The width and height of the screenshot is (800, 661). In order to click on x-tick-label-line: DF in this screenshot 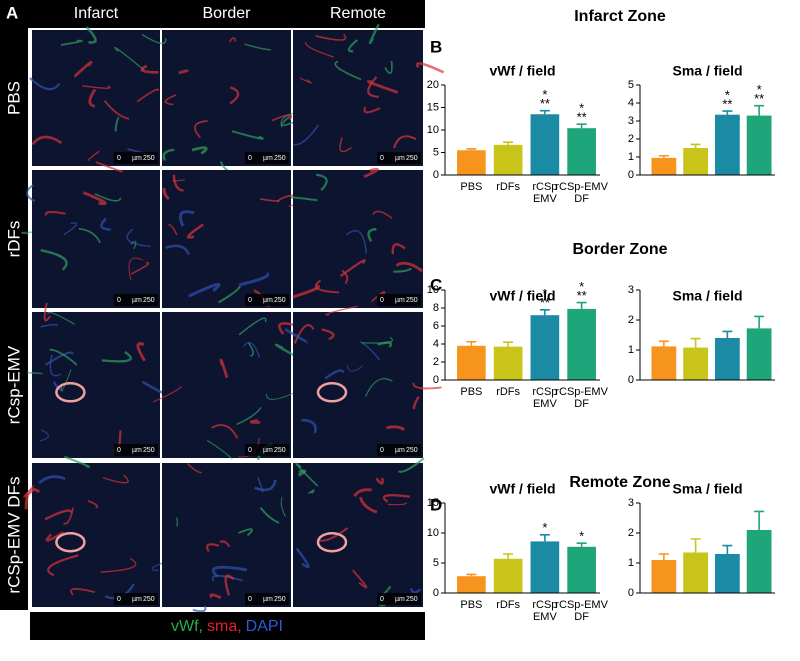, I will do `click(581, 404)`.